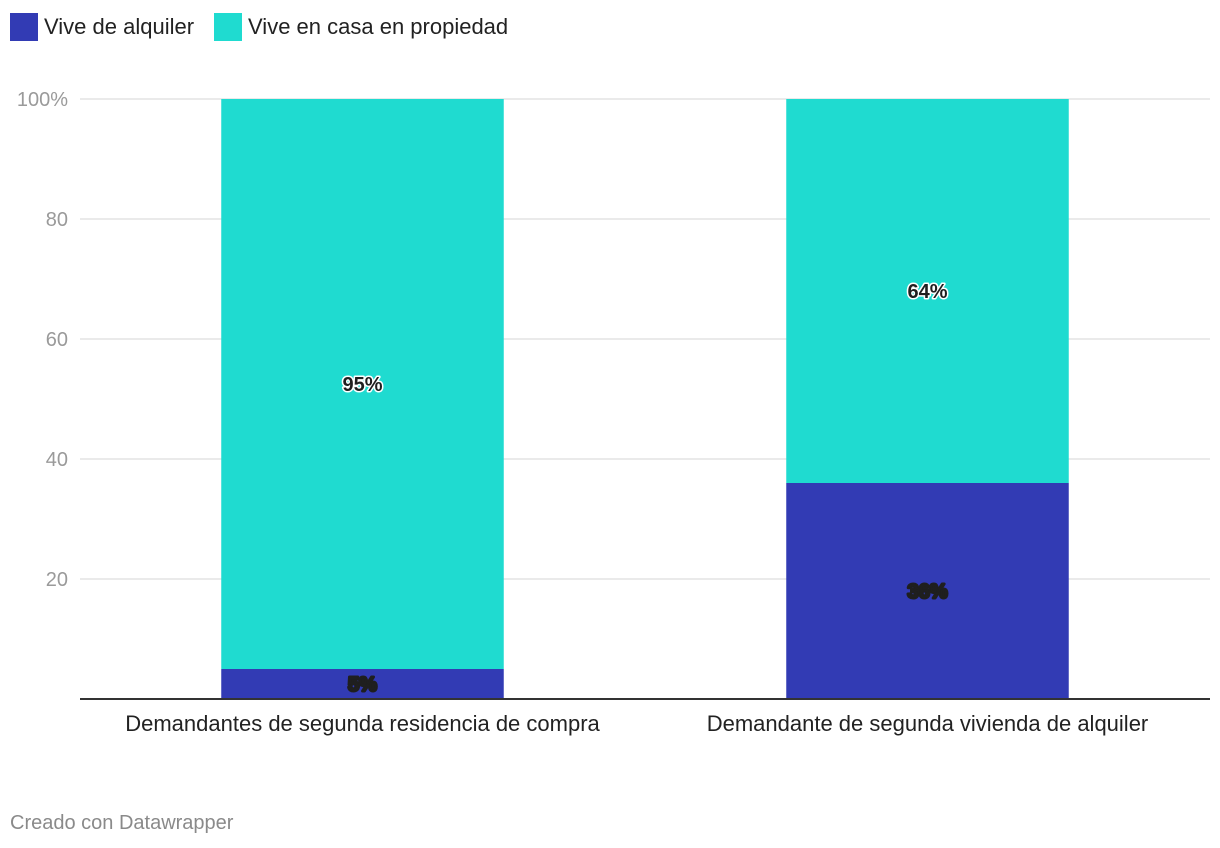 The width and height of the screenshot is (1220, 848). I want to click on y-tick-label-60: 60, so click(57, 340).